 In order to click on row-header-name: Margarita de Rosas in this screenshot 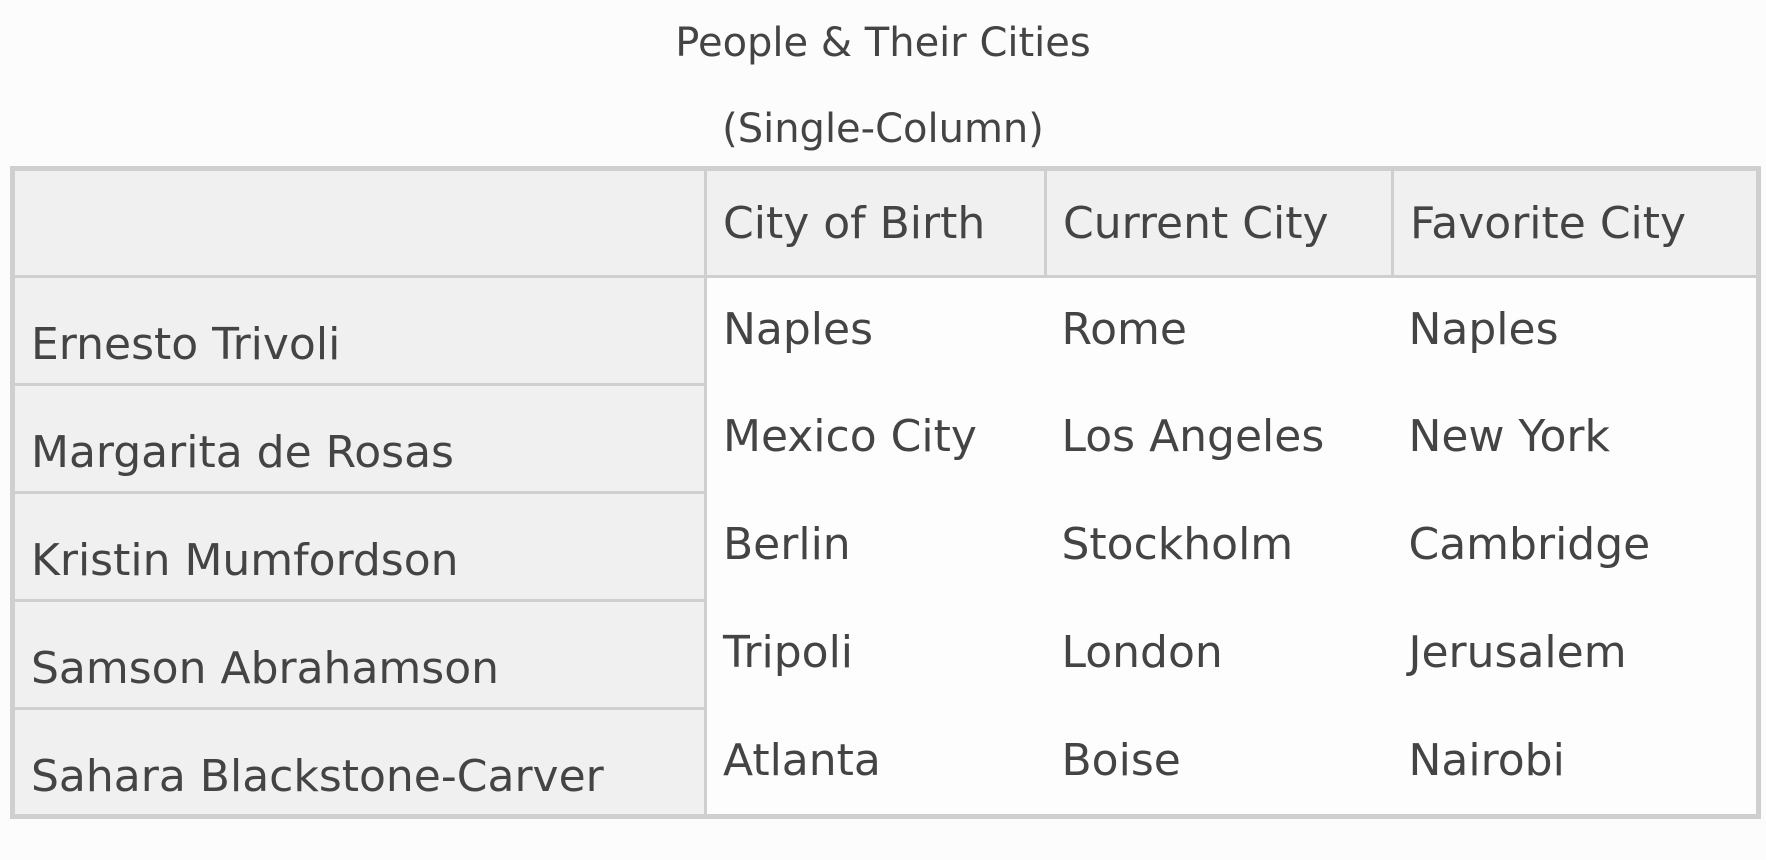, I will do `click(359, 439)`.